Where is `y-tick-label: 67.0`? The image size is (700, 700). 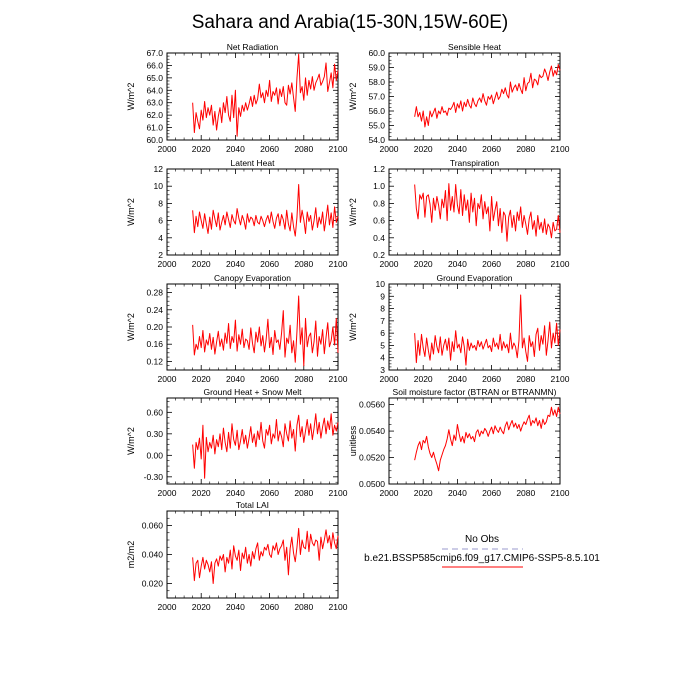
y-tick-label: 67.0 is located at coordinates (154, 53).